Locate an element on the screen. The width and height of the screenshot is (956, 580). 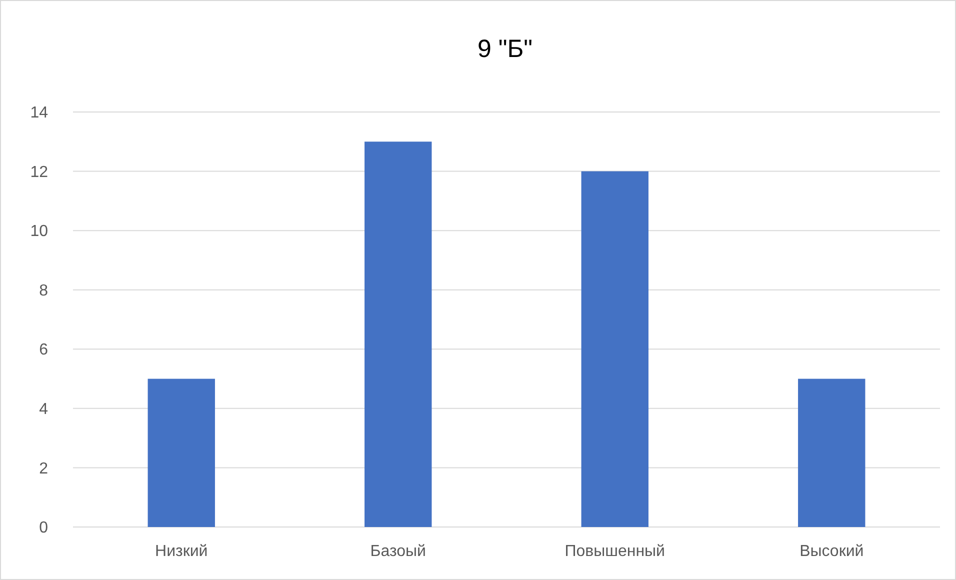
x-tick-label: Базоый is located at coordinates (398, 551).